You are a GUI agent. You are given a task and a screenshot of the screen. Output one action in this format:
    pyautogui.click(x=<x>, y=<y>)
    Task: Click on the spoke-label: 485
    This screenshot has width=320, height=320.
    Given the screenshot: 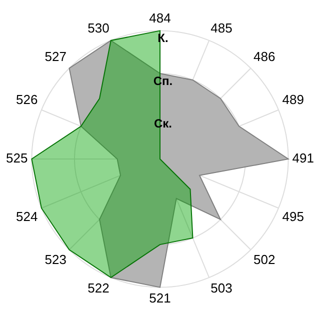 What is the action you would take?
    pyautogui.click(x=221, y=28)
    